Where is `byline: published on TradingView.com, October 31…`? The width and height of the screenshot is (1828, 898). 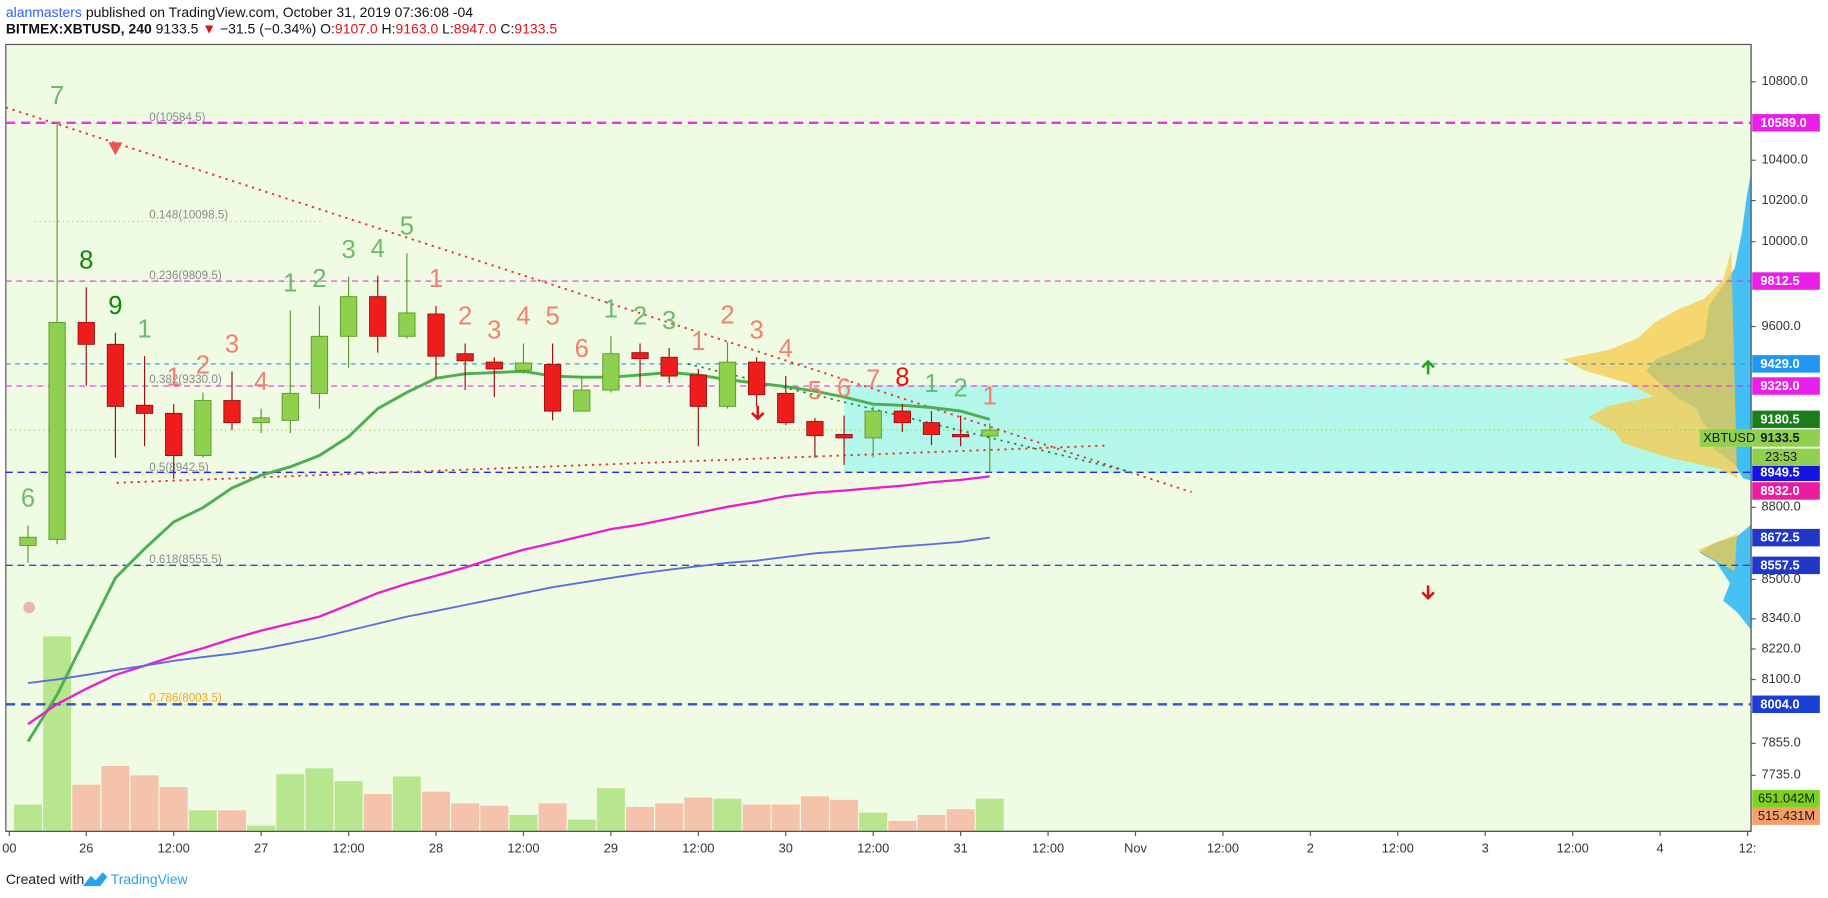 byline: published on TradingView.com, October 31… is located at coordinates (279, 12).